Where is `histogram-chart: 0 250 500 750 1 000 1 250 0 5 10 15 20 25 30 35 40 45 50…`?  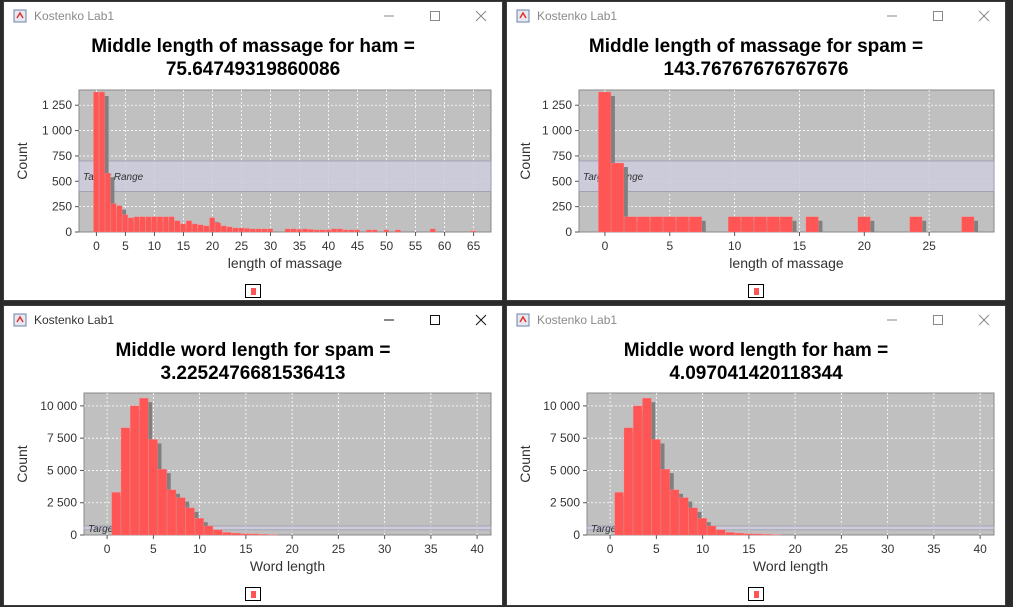 histogram-chart: 0 250 500 750 1 000 1 250 0 5 10 15 20 25 30 35 40 45 50… is located at coordinates (253, 180).